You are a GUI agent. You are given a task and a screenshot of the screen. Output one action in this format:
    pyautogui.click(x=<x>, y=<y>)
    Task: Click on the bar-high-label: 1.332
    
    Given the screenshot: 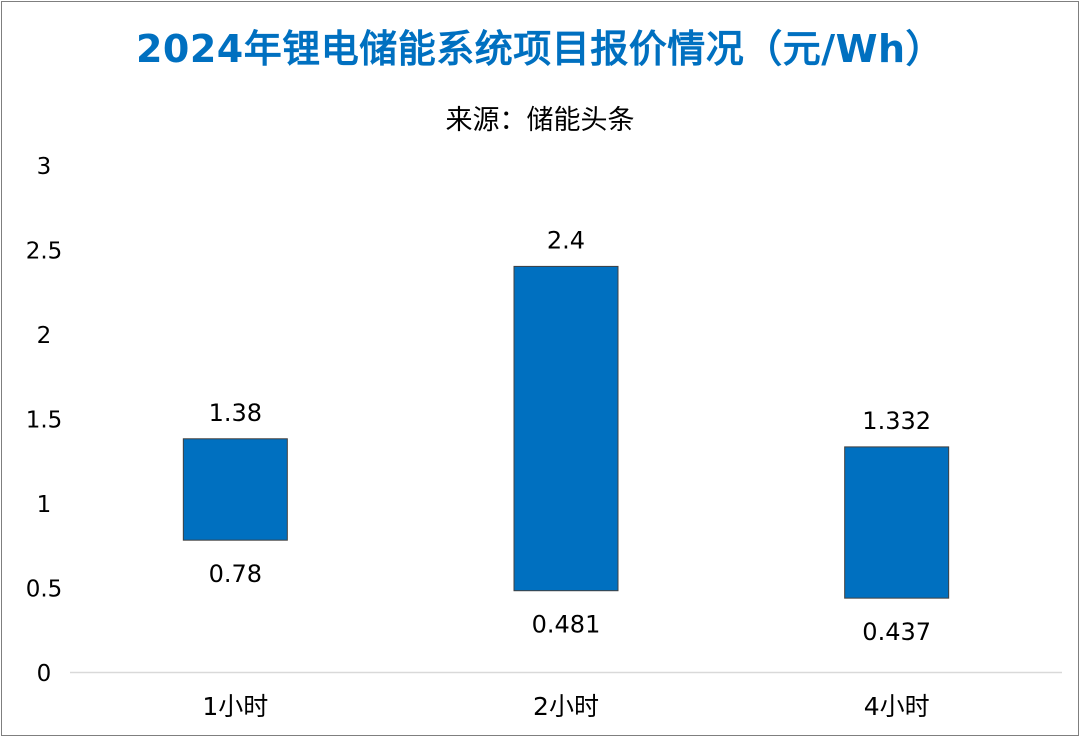 What is the action you would take?
    pyautogui.click(x=896, y=421)
    